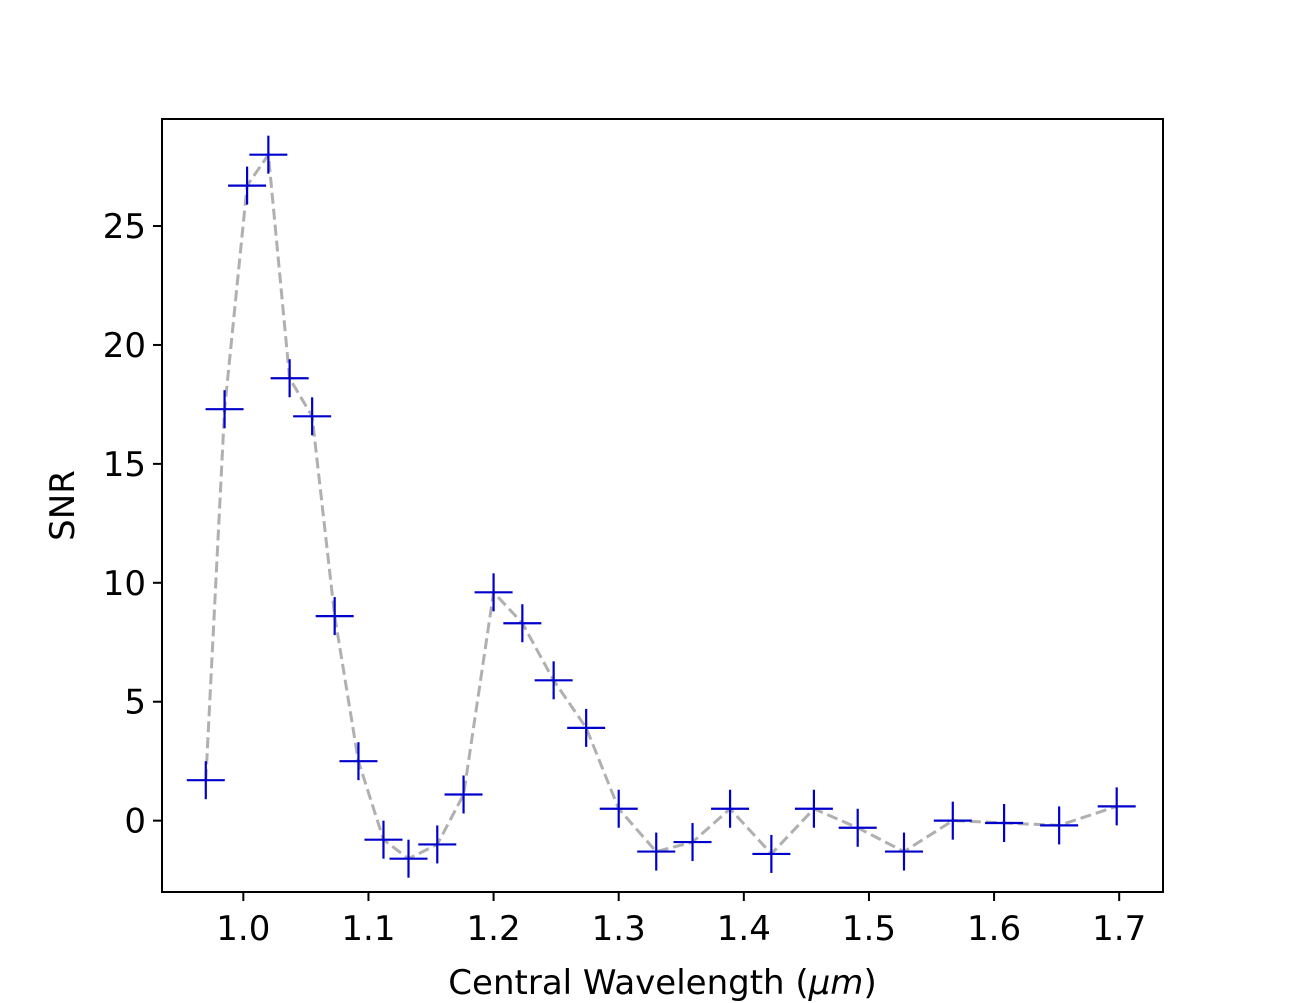 The width and height of the screenshot is (1292, 1003). I want to click on x-axis-label: Central Wavelength (μm), so click(662, 983).